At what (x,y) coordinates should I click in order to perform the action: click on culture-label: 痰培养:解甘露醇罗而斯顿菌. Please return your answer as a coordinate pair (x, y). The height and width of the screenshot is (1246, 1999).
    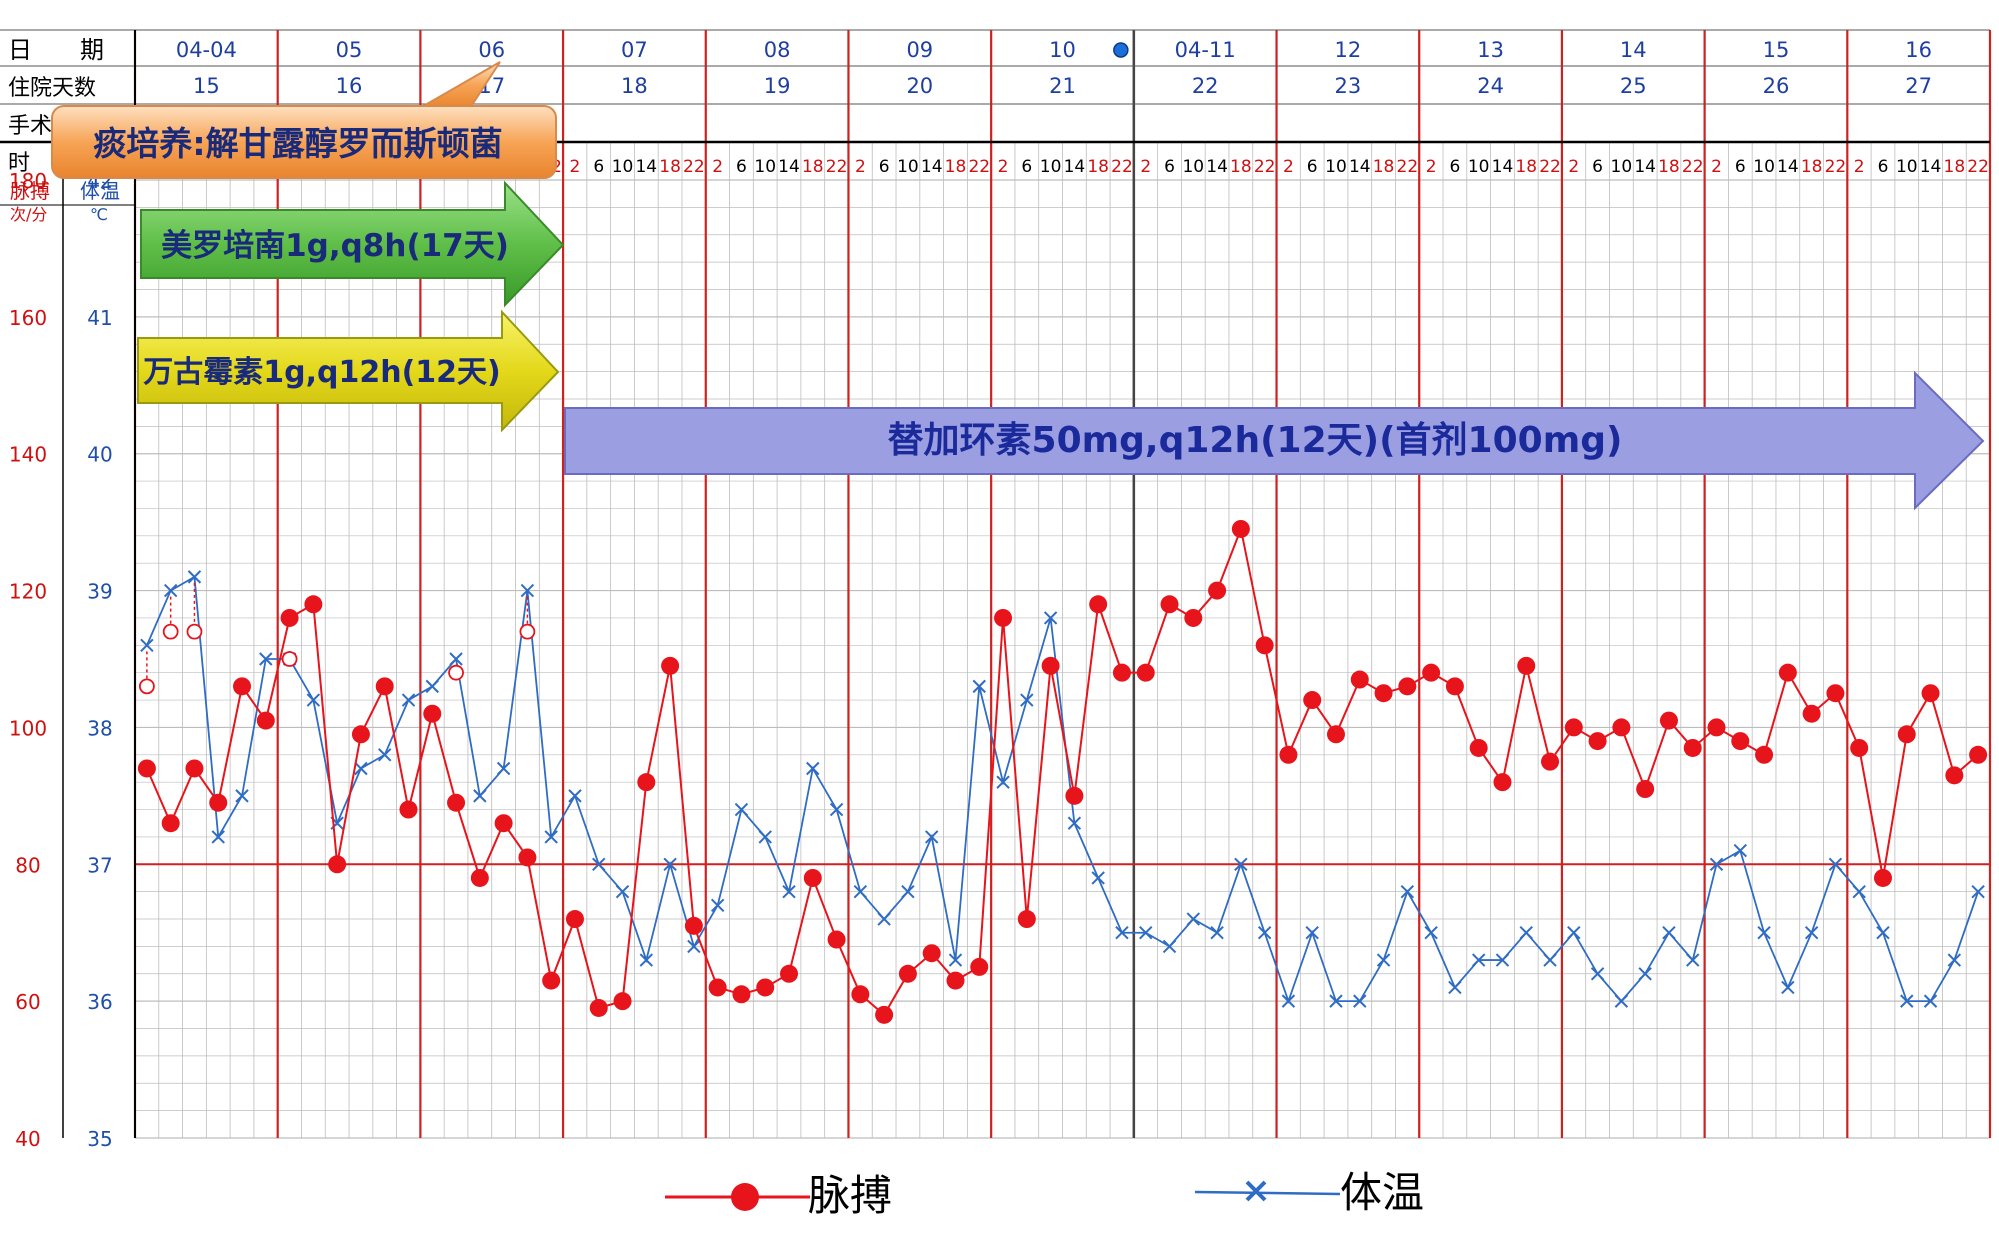
    Looking at the image, I should click on (297, 143).